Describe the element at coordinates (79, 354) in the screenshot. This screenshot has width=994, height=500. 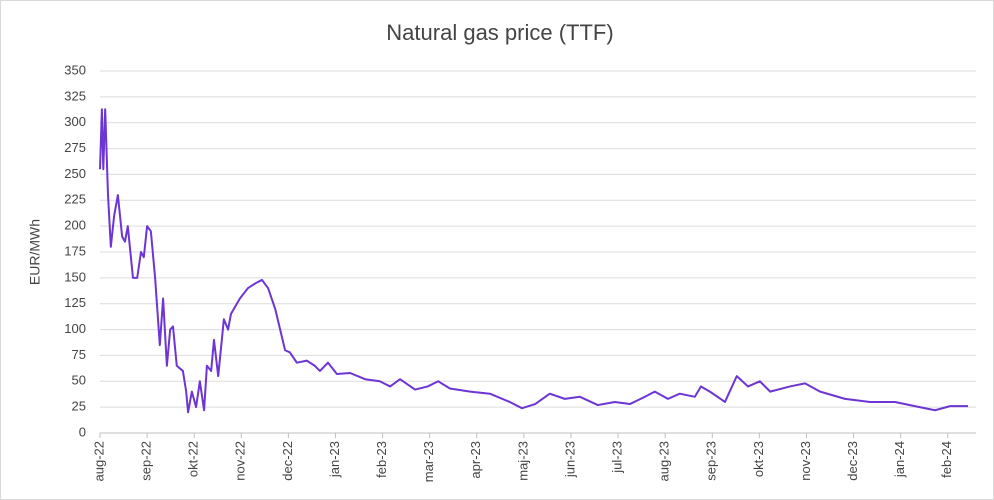
I see `y-tick-label: 75` at that location.